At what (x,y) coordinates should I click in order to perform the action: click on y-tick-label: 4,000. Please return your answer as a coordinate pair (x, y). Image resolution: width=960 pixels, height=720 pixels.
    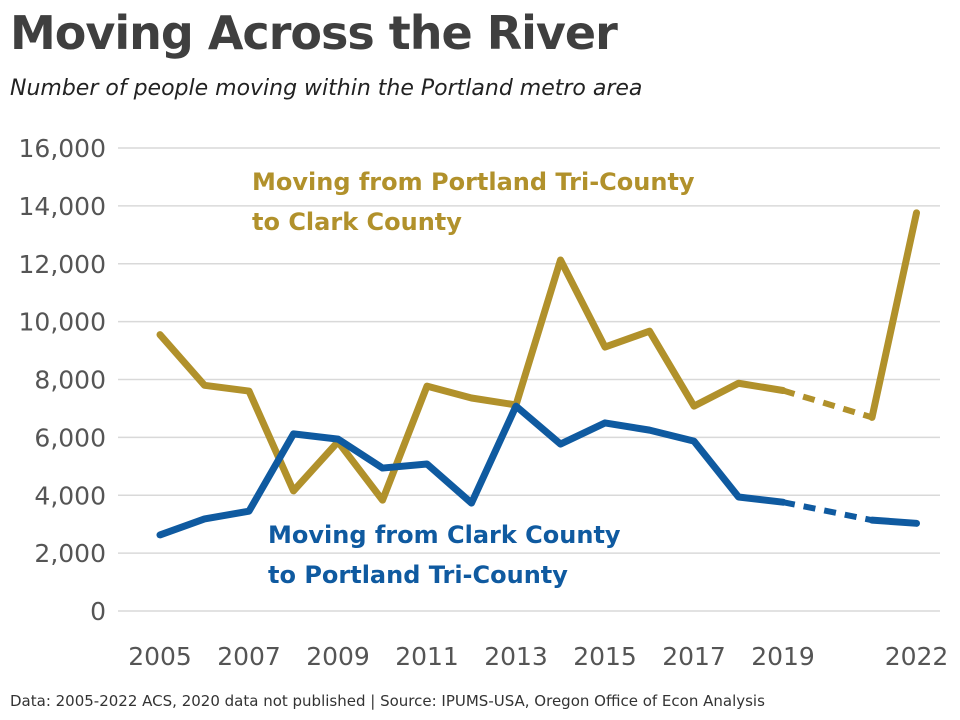
    Looking at the image, I should click on (70, 495).